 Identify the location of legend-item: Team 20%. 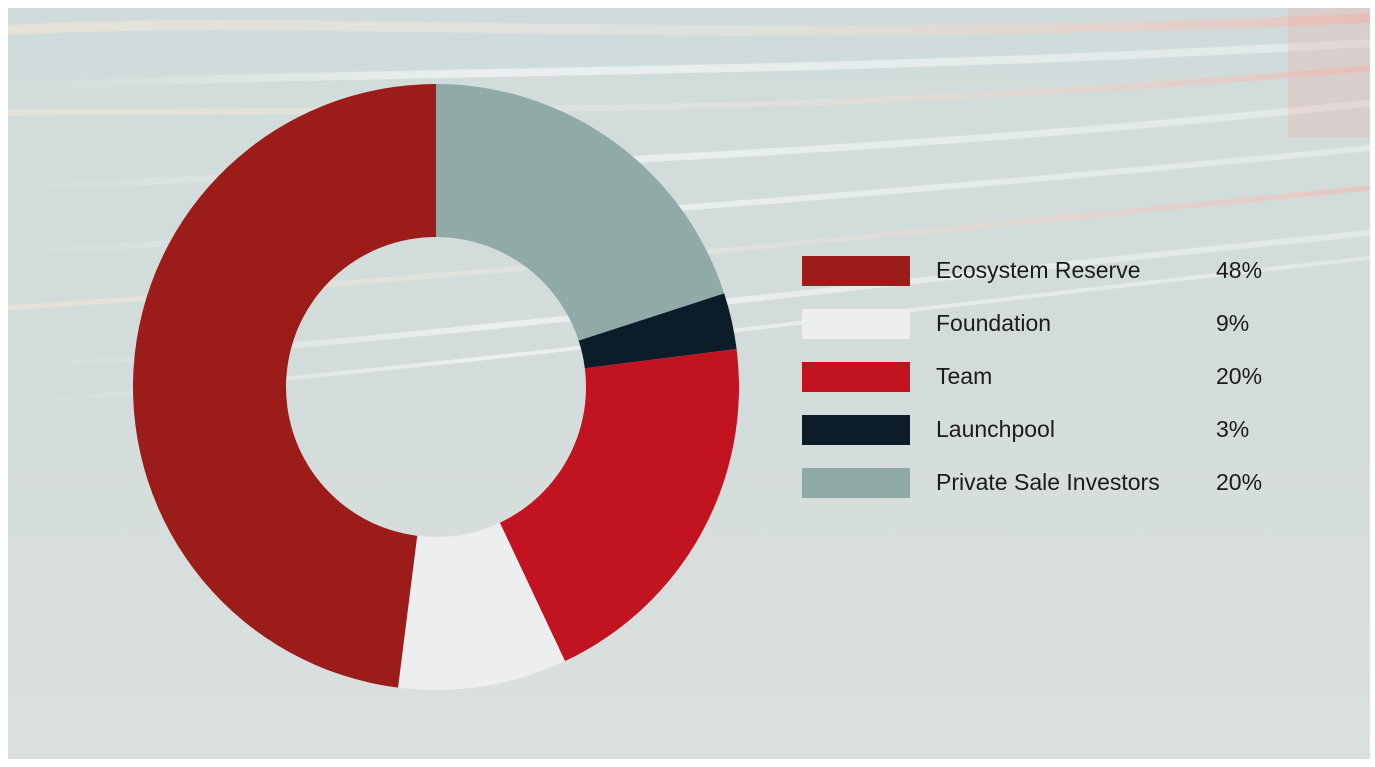
(1052, 388).